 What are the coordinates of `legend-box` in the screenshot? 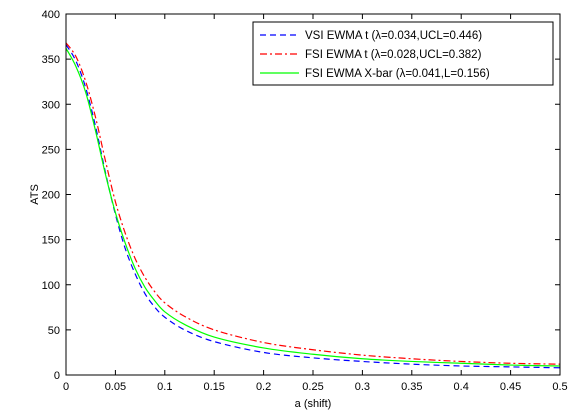 It's located at (403, 53).